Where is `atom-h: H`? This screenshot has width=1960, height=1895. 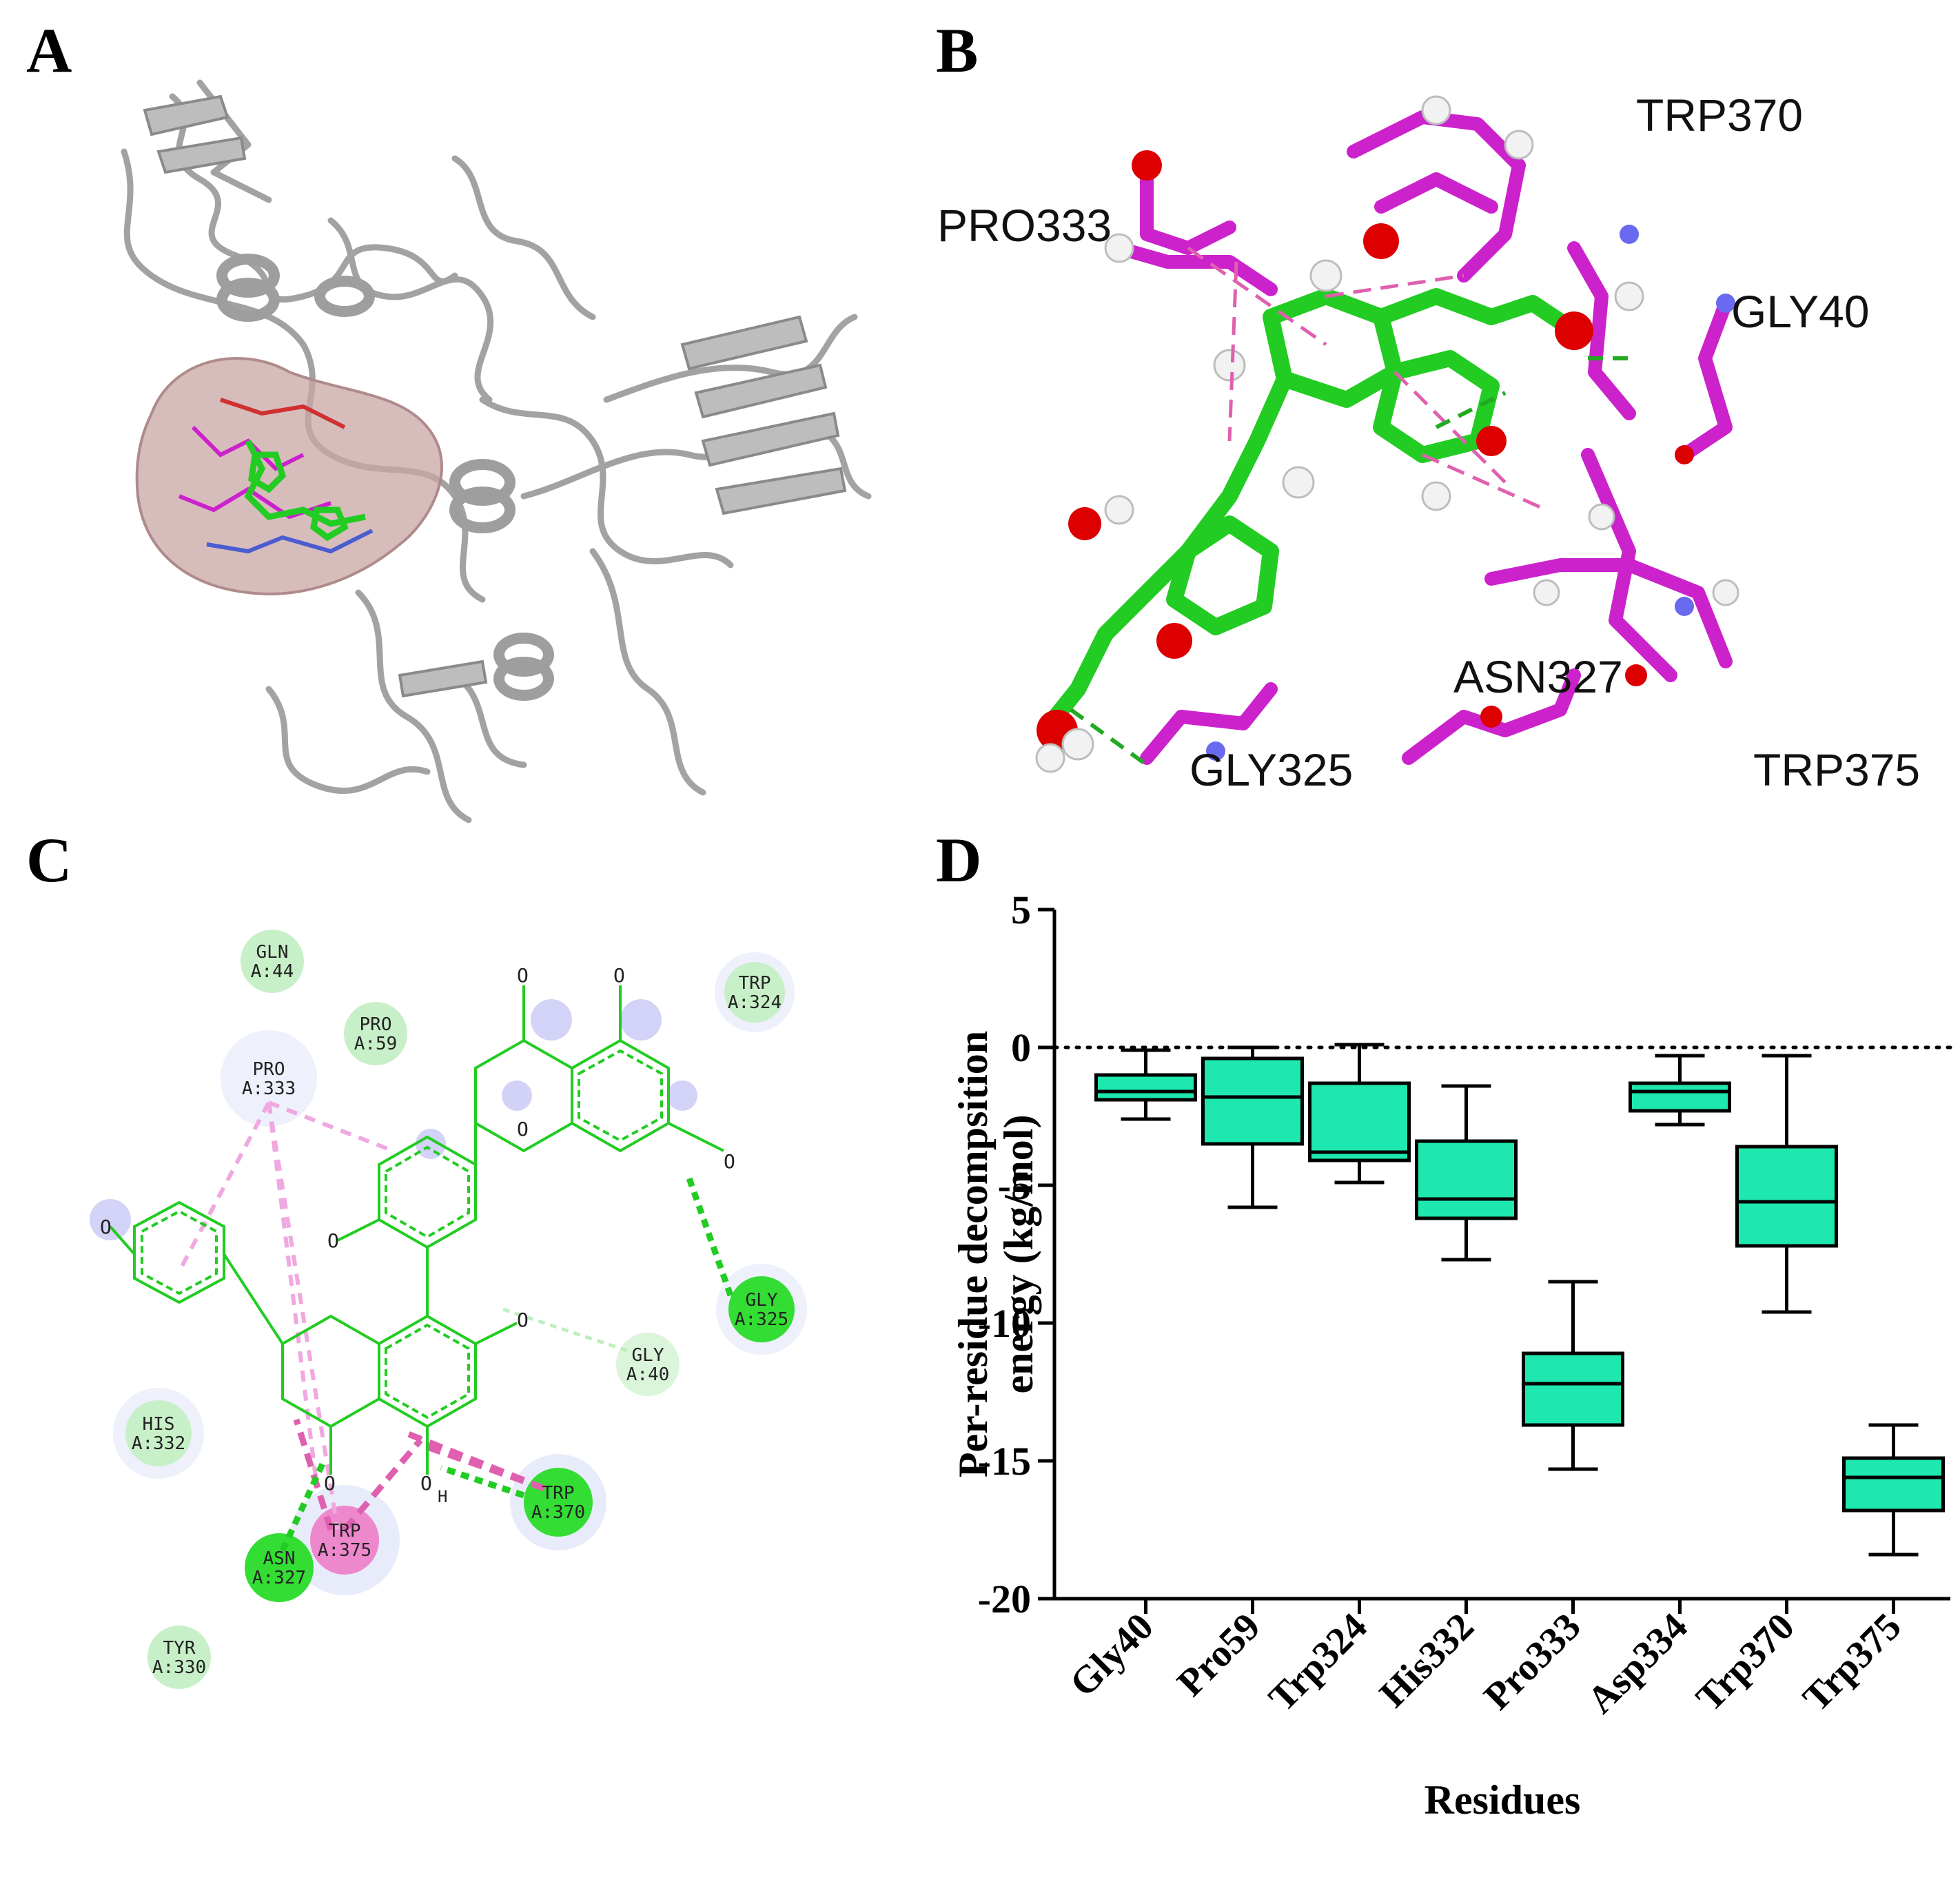 atom-h: H is located at coordinates (442, 1496).